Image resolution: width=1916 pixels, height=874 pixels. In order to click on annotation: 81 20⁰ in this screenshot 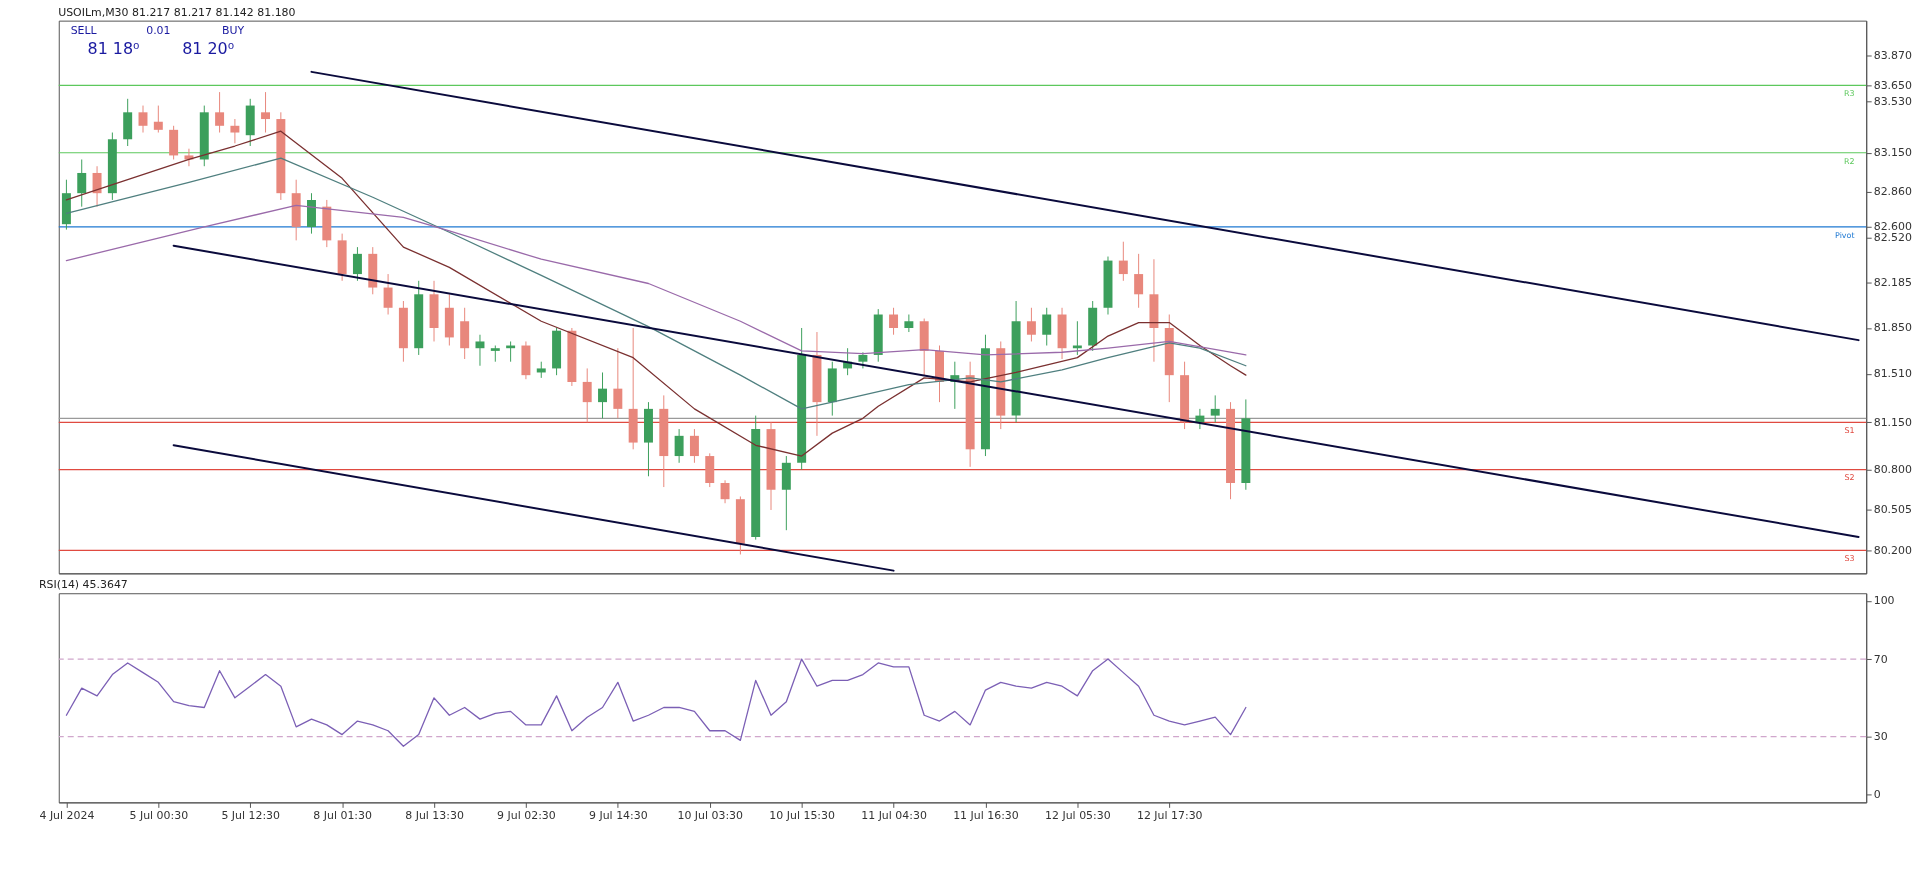, I will do `click(208, 48)`.